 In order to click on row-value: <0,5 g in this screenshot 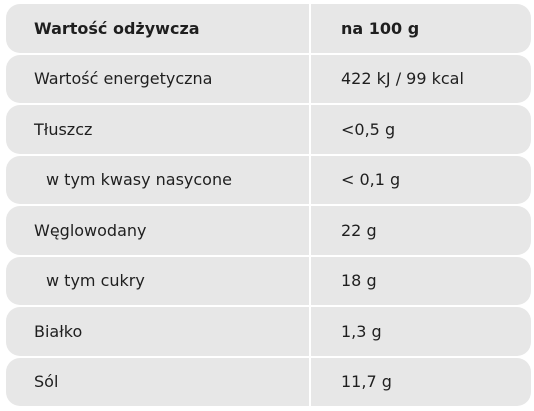, I will do `click(421, 129)`.